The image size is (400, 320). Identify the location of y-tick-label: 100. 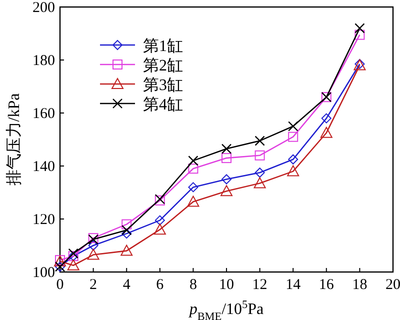
(43, 273).